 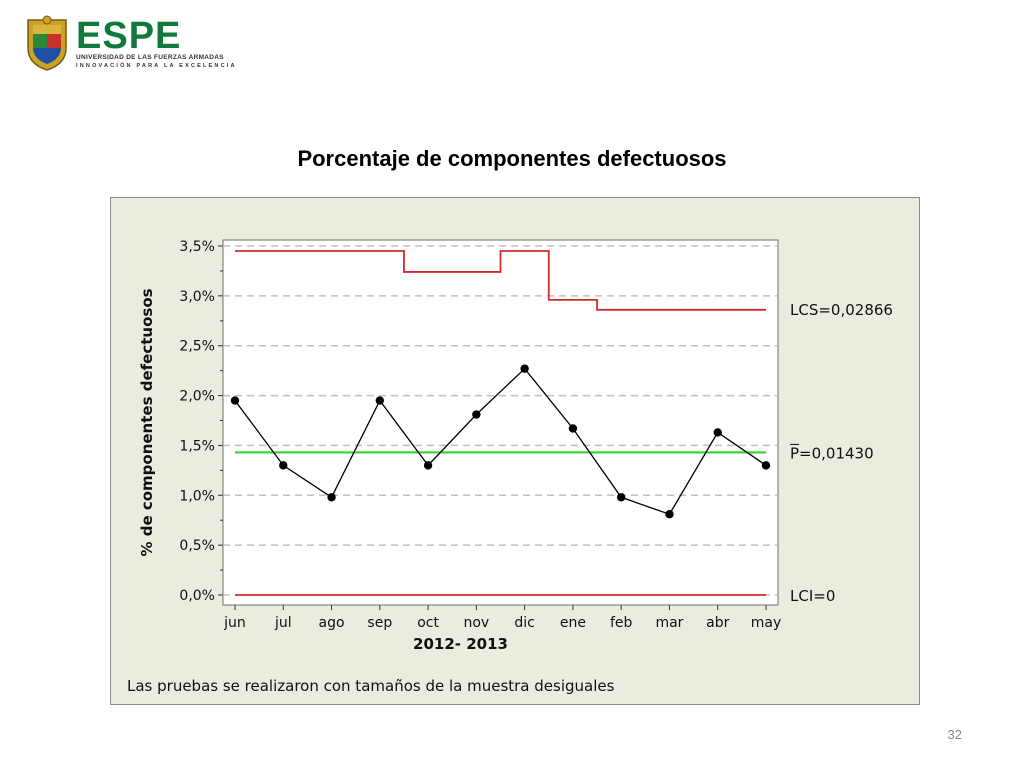 I want to click on university-seal-icon, so click(x=47, y=43).